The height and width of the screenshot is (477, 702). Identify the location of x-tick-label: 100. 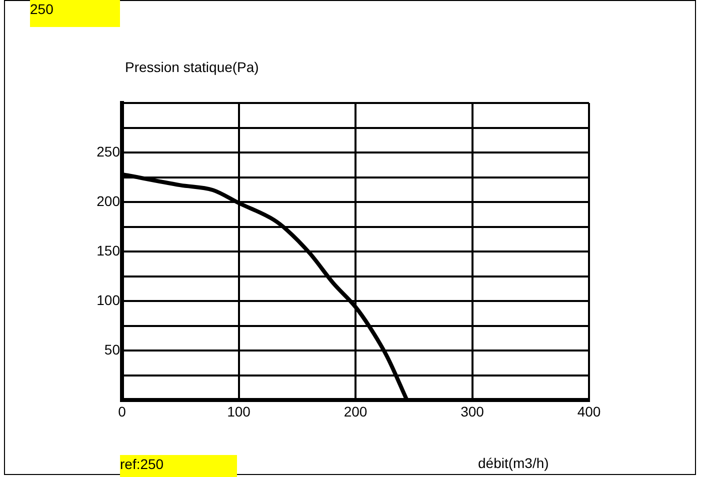
(239, 411).